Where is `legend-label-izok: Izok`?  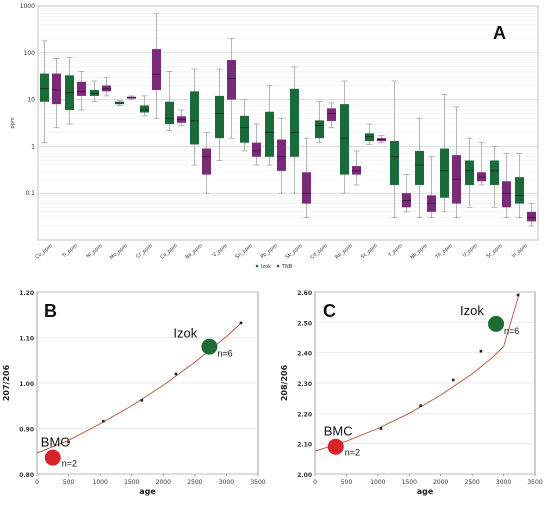
legend-label-izok: Izok is located at coordinates (266, 267).